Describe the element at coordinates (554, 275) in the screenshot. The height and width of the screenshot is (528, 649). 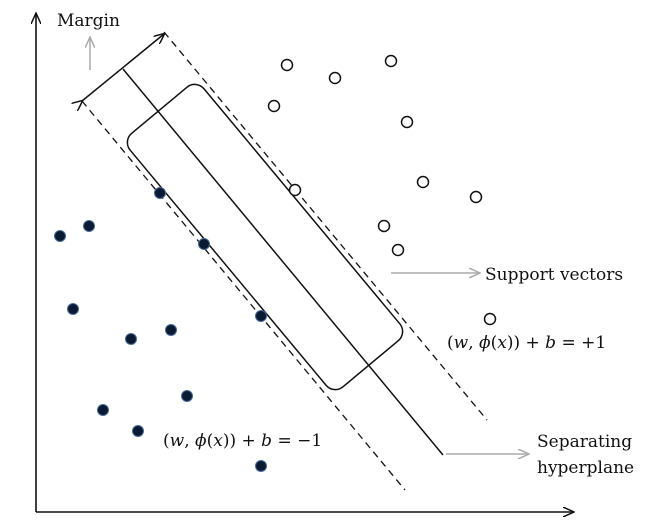
I see `support-vectors-label: Support vectors` at that location.